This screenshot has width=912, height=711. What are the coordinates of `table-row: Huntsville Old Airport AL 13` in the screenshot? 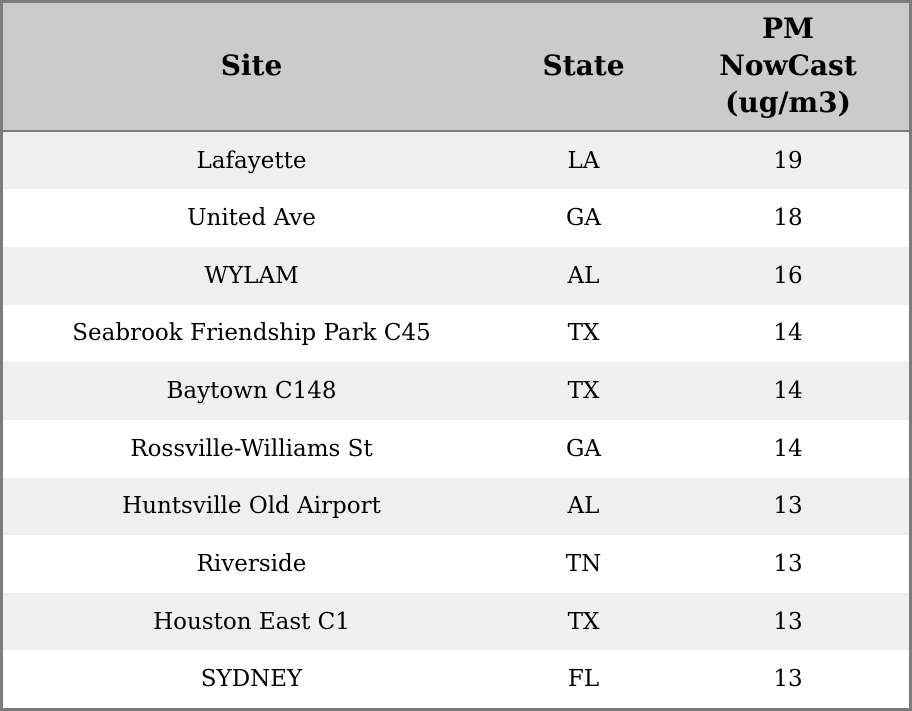 It's located at (456, 506).